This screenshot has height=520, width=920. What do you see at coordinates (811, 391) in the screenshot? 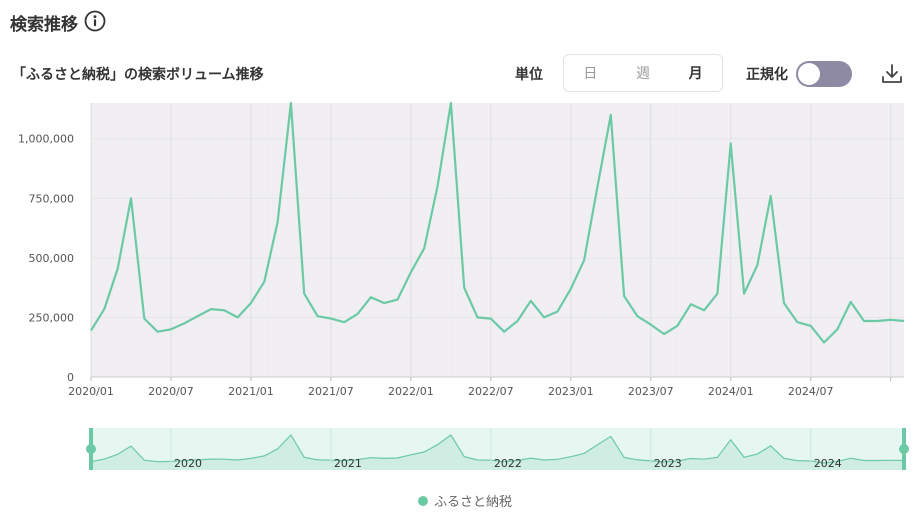
I see `x-tick-label: 2024/07` at bounding box center [811, 391].